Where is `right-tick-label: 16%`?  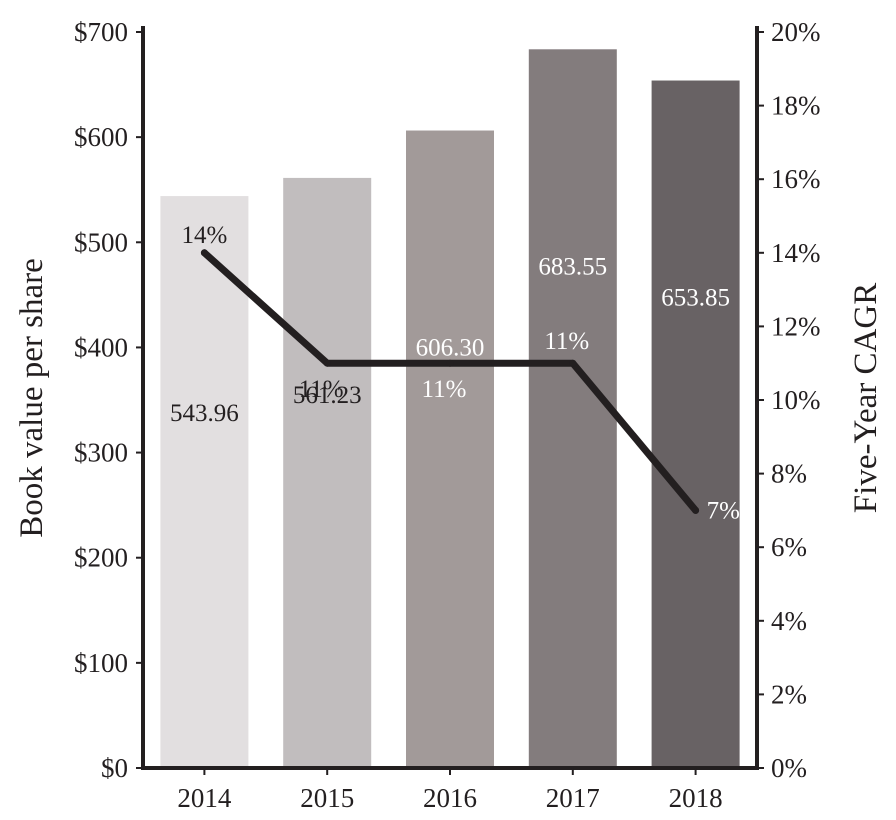 right-tick-label: 16% is located at coordinates (796, 179).